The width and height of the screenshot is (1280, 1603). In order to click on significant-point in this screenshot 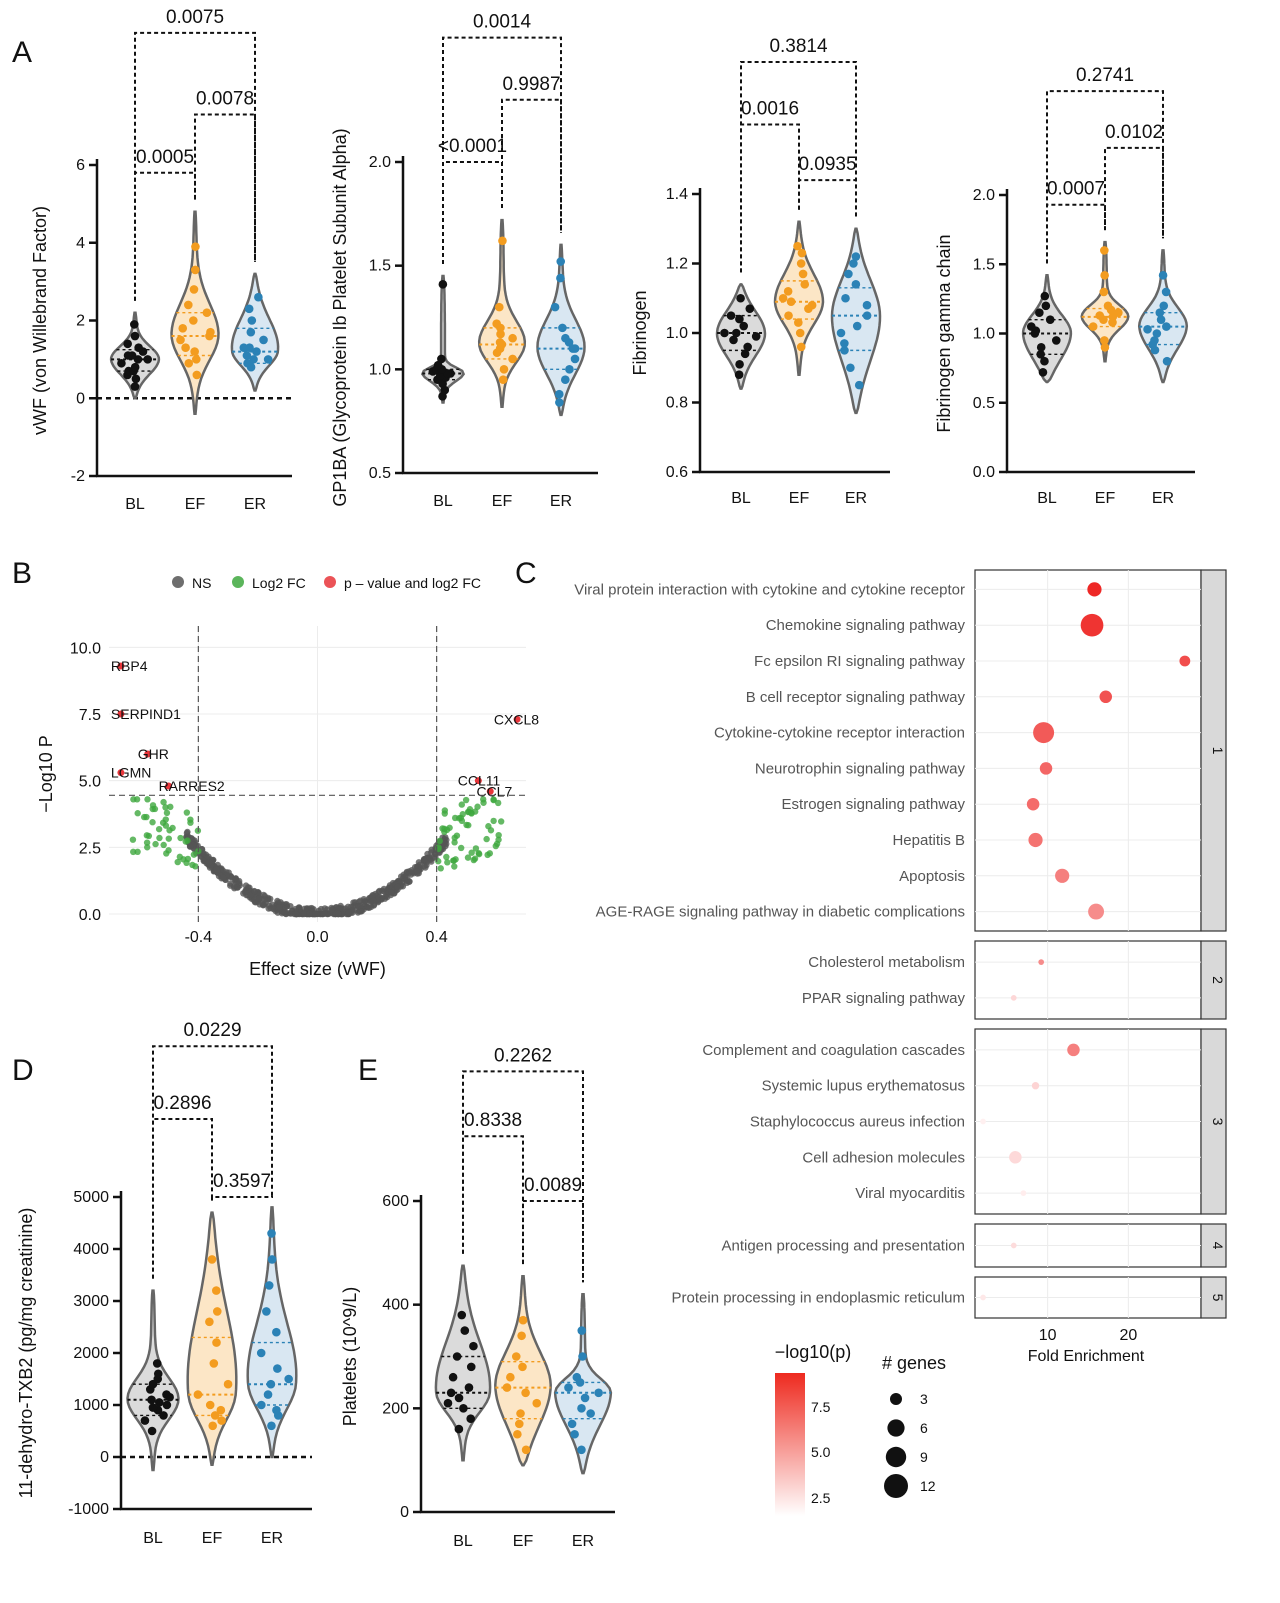, I will do `click(478, 781)`.